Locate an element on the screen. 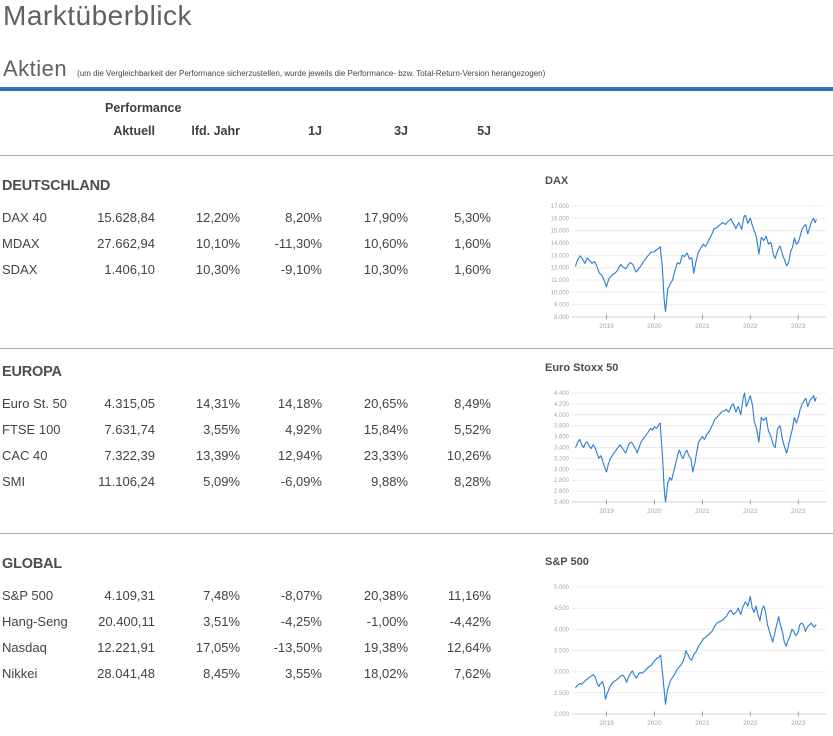  index-name: Nasdaq is located at coordinates (24, 647).